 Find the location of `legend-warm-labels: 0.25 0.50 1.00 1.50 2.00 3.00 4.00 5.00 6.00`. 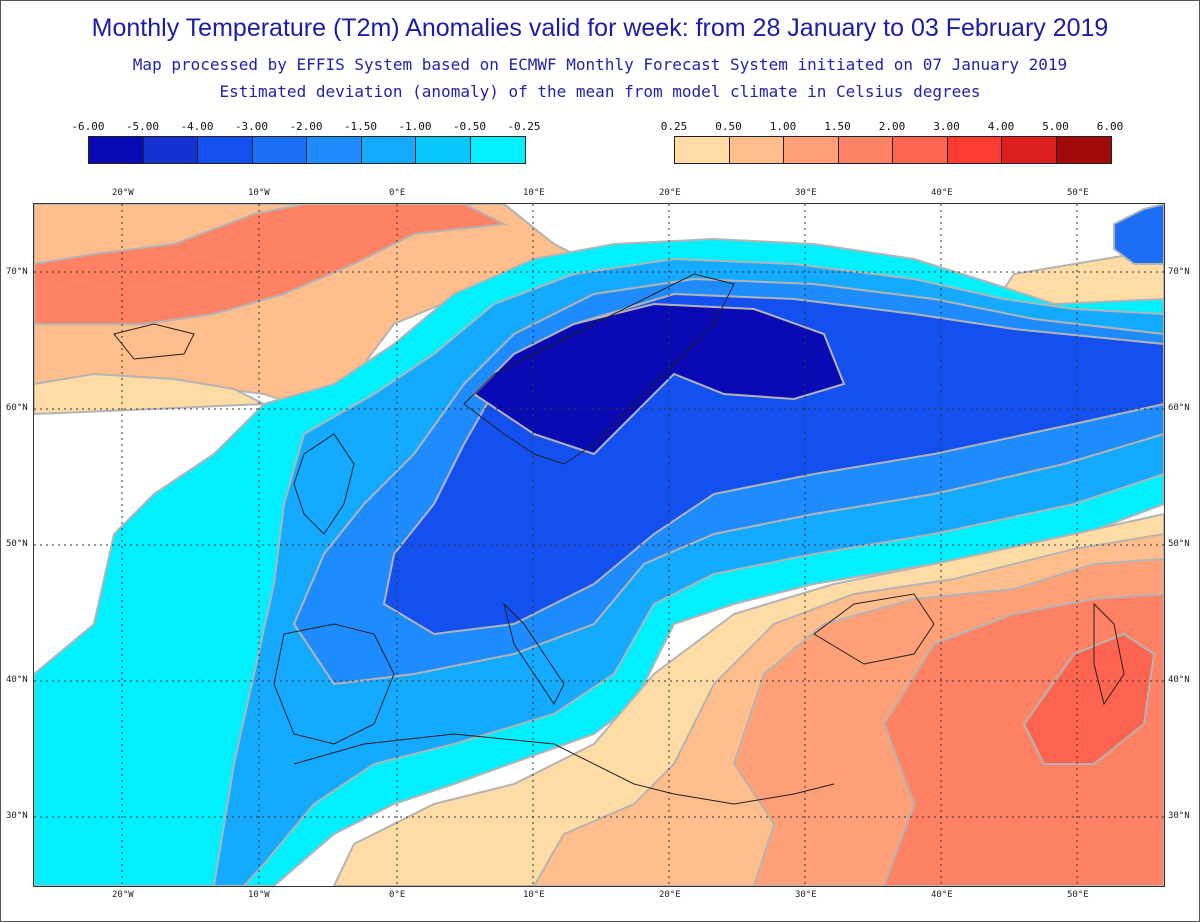

legend-warm-labels: 0.25 0.50 1.00 1.50 2.00 3.00 4.00 5.00 6.00 is located at coordinates (893, 128).